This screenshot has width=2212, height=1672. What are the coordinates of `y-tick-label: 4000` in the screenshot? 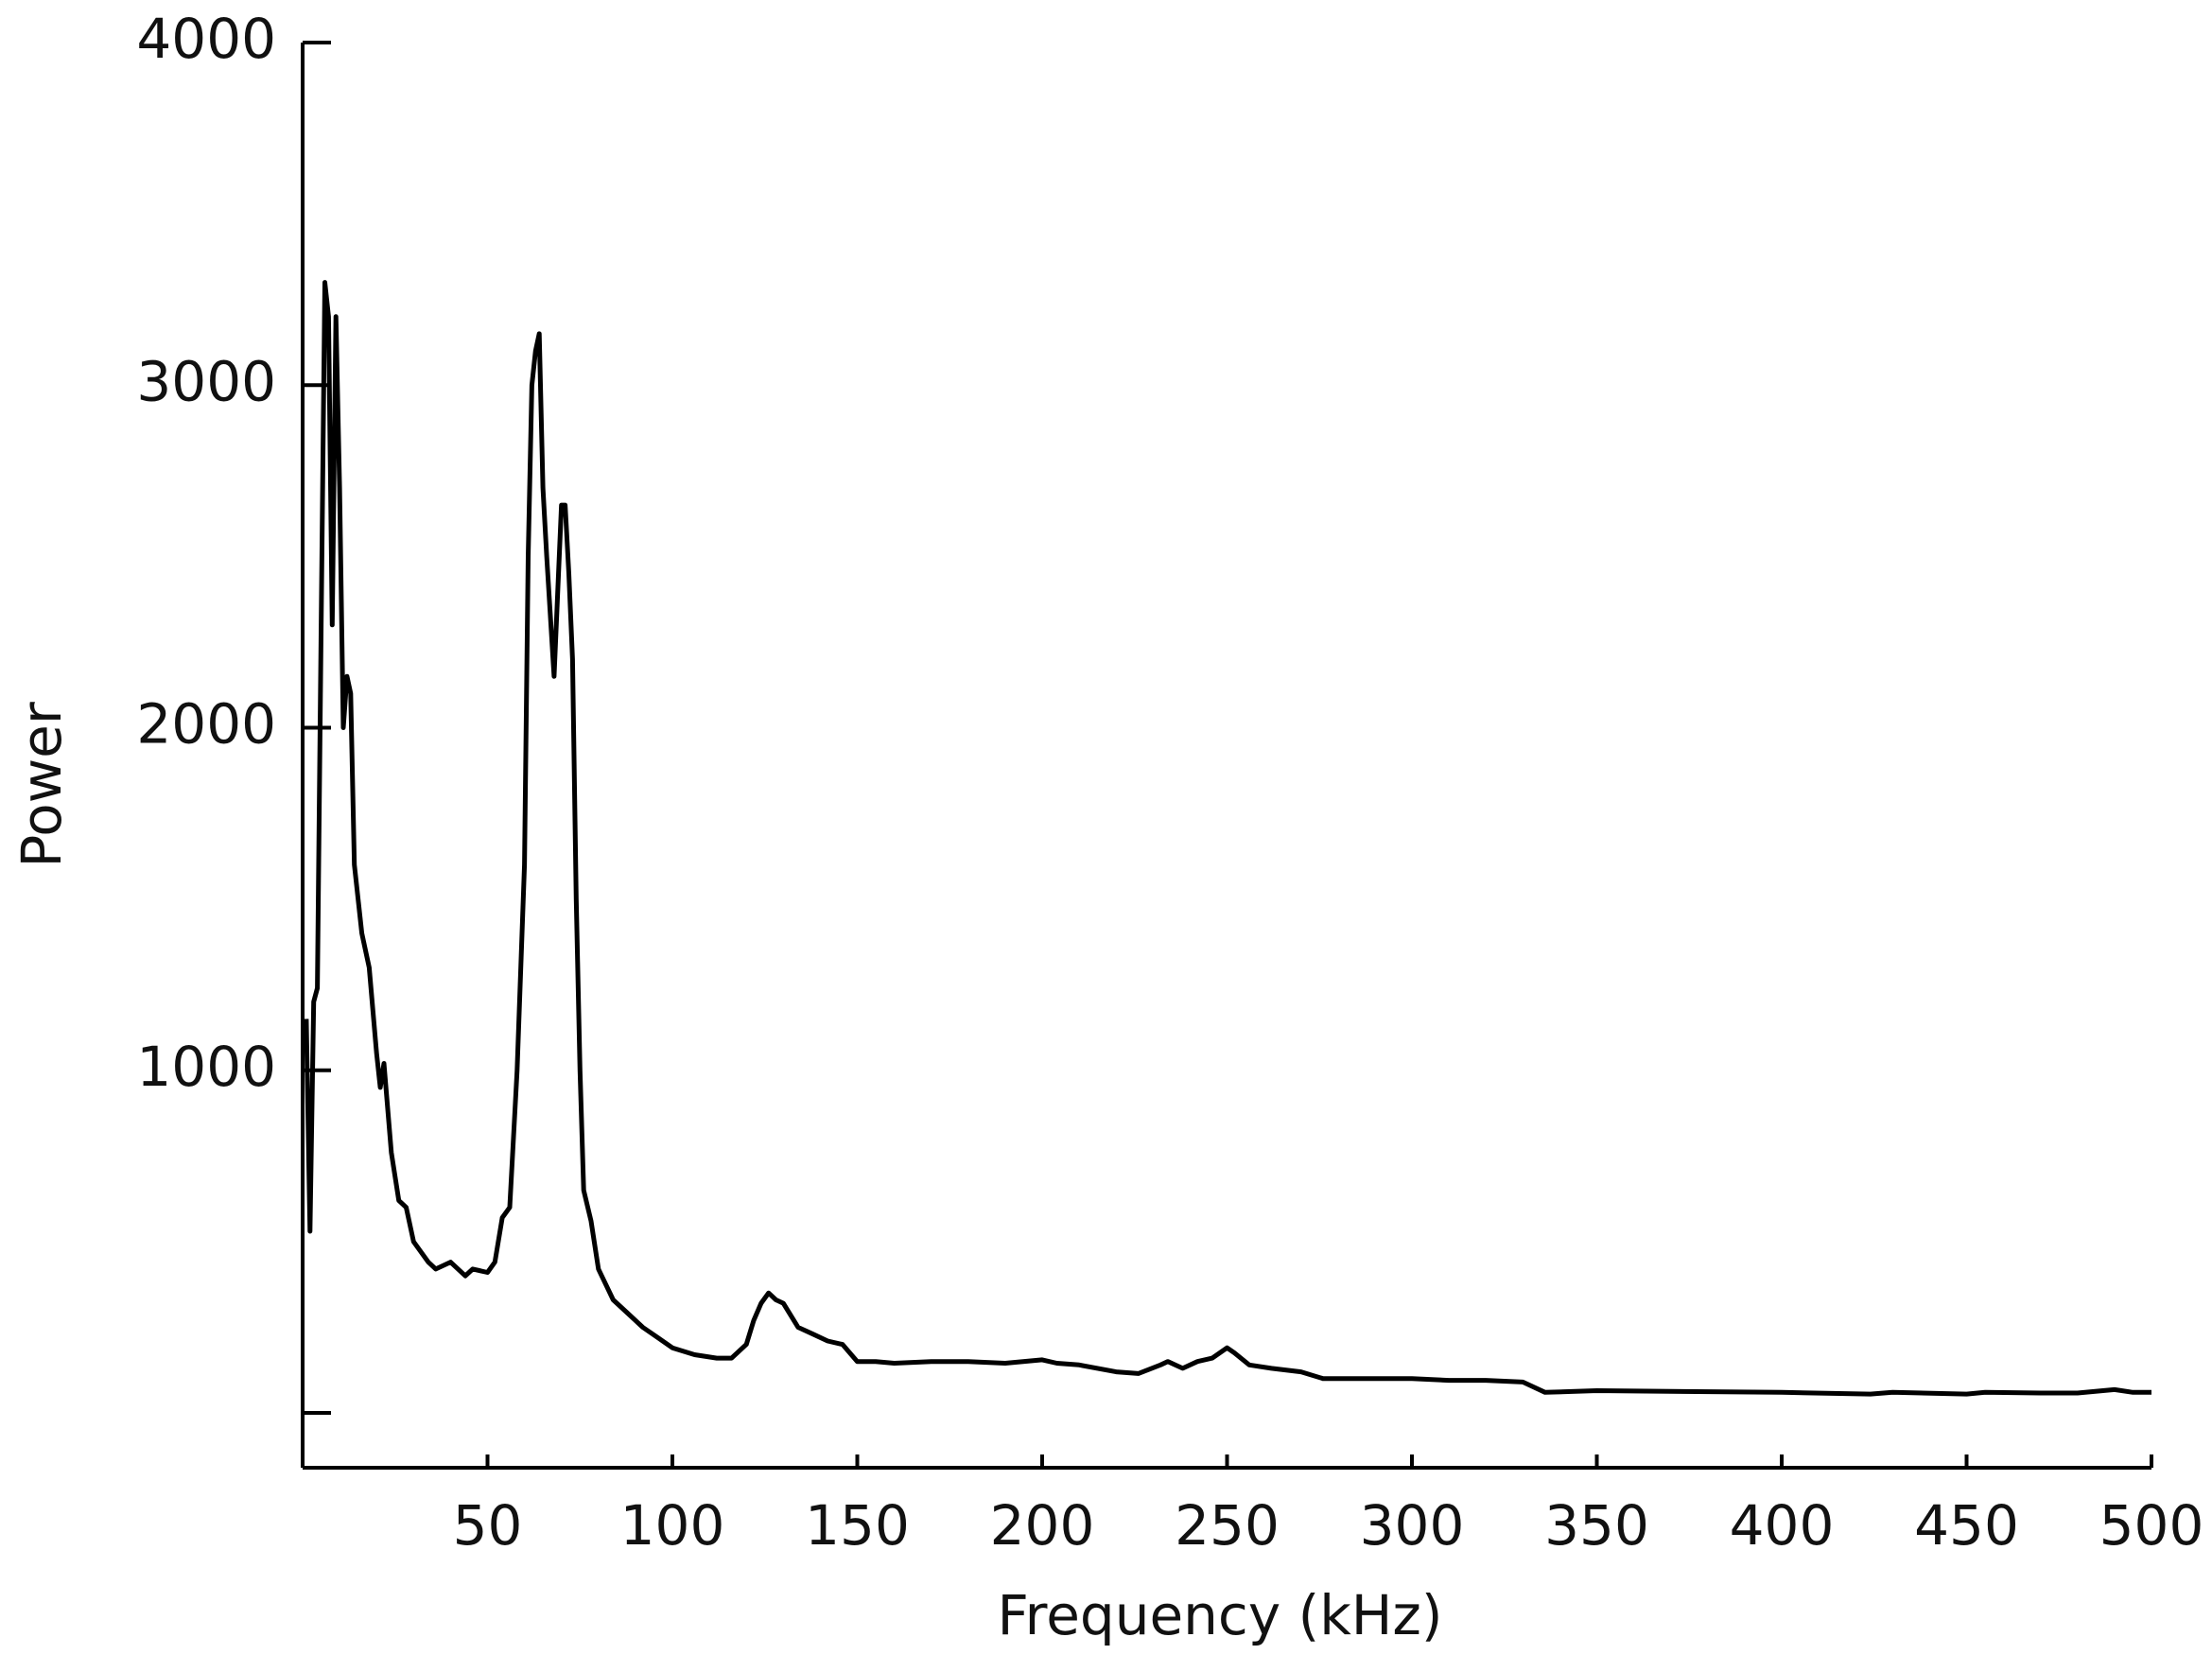 It's located at (206, 39).